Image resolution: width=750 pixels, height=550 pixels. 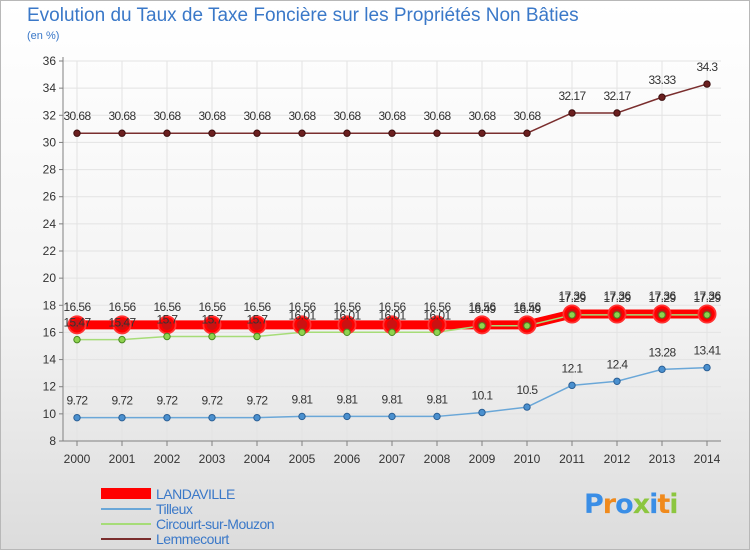 I want to click on data-label: 15.47, so click(x=122, y=323).